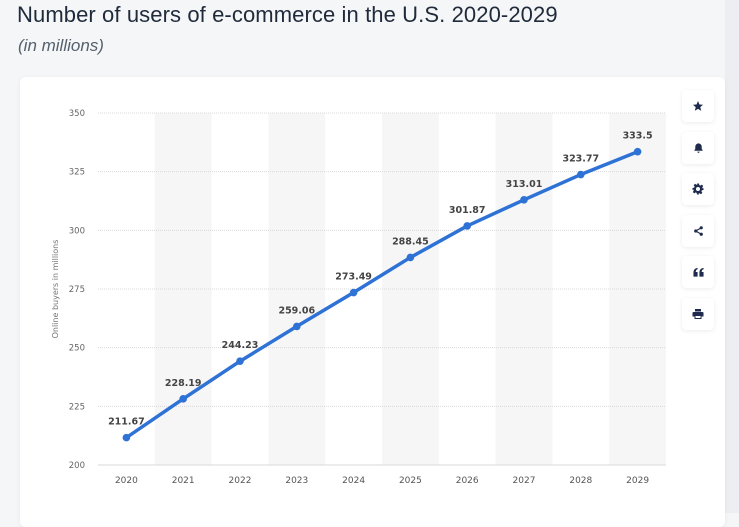 The width and height of the screenshot is (739, 527). Describe the element at coordinates (240, 481) in the screenshot. I see `x-tick-label: 2022` at that location.